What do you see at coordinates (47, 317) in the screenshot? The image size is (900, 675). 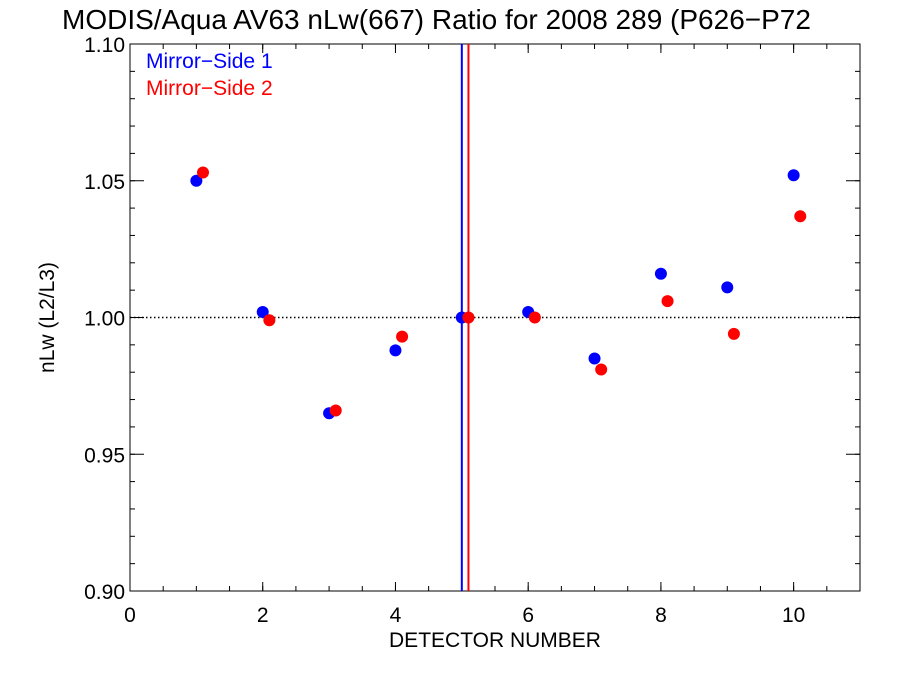 I see `y-axis-label: nLw (L2/L3)` at bounding box center [47, 317].